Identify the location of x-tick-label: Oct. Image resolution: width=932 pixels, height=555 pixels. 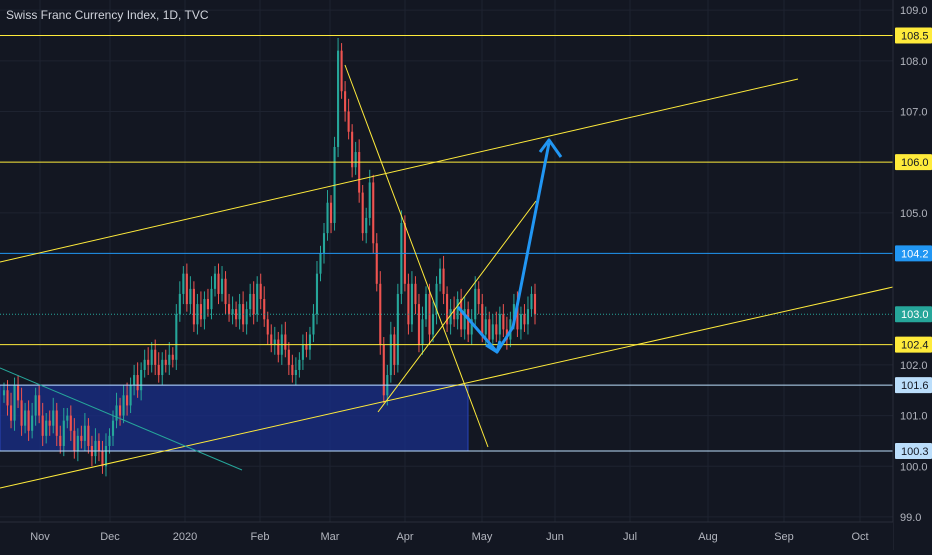
(859, 537).